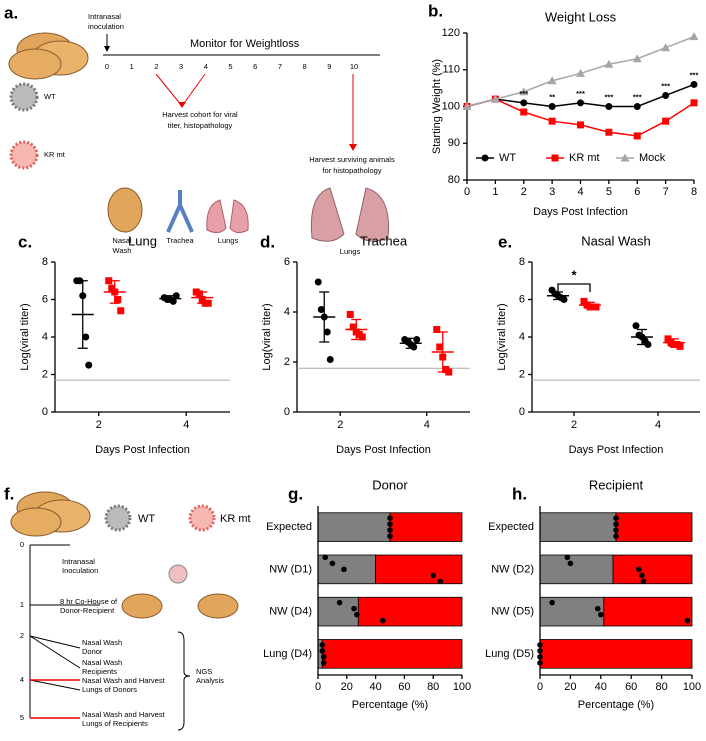 This screenshot has width=706, height=741. Describe the element at coordinates (24, 155) in the screenshot. I see `virus-icon` at that location.